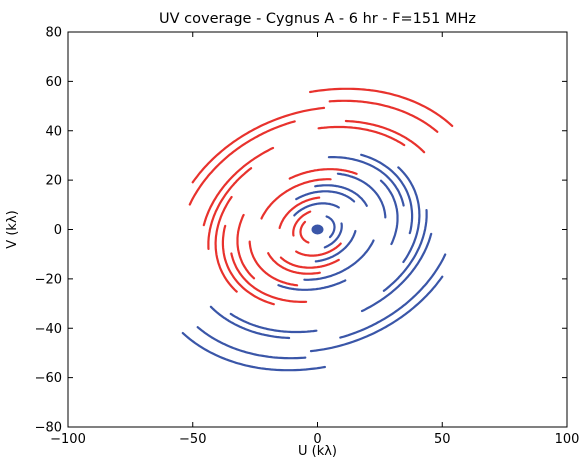 The image size is (581, 459). What do you see at coordinates (68, 439) in the screenshot?
I see `x-tick-label: −100` at bounding box center [68, 439].